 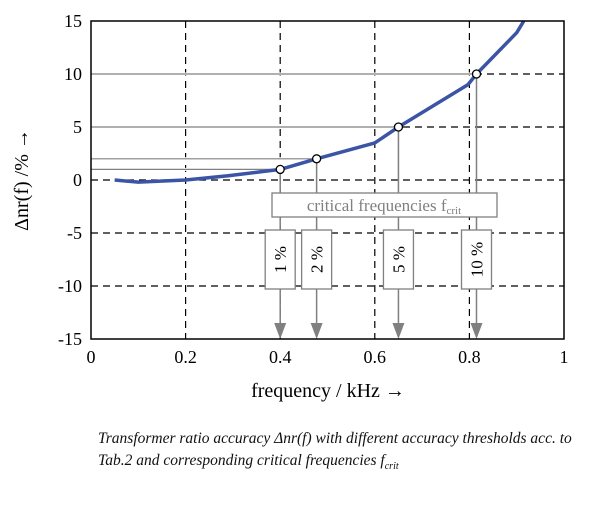 What do you see at coordinates (391, 467) in the screenshot?
I see `caption-subscript: crit` at bounding box center [391, 467].